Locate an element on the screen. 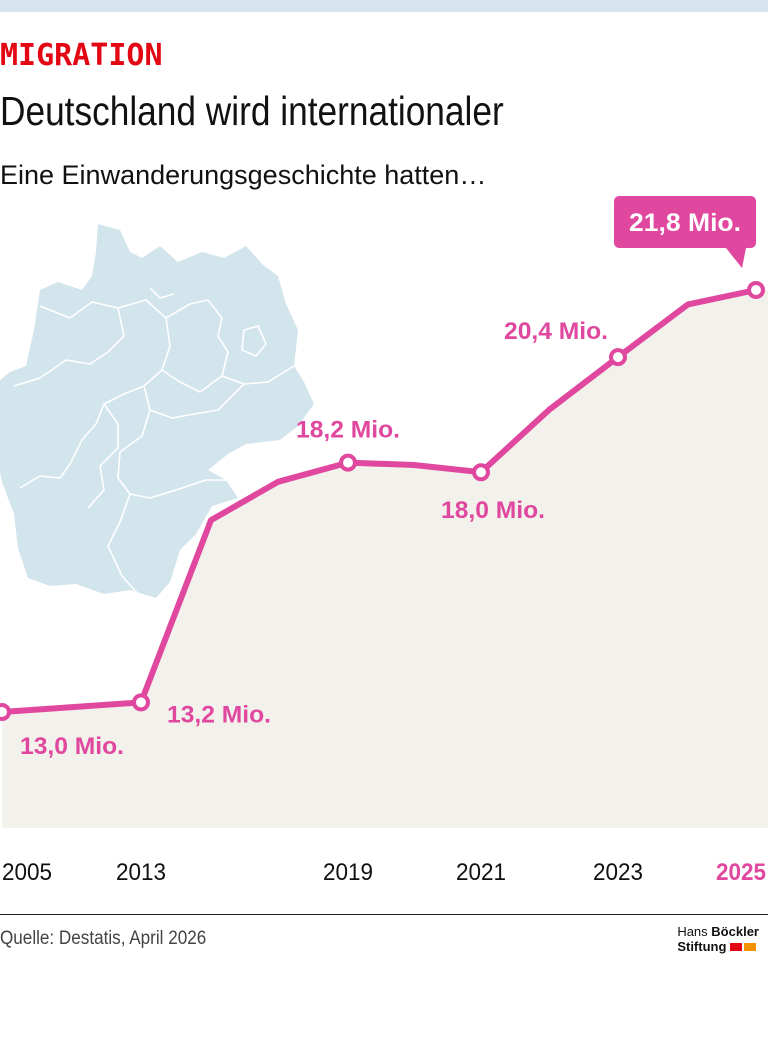  logo-text-boeckler: Böckler is located at coordinates (735, 931).